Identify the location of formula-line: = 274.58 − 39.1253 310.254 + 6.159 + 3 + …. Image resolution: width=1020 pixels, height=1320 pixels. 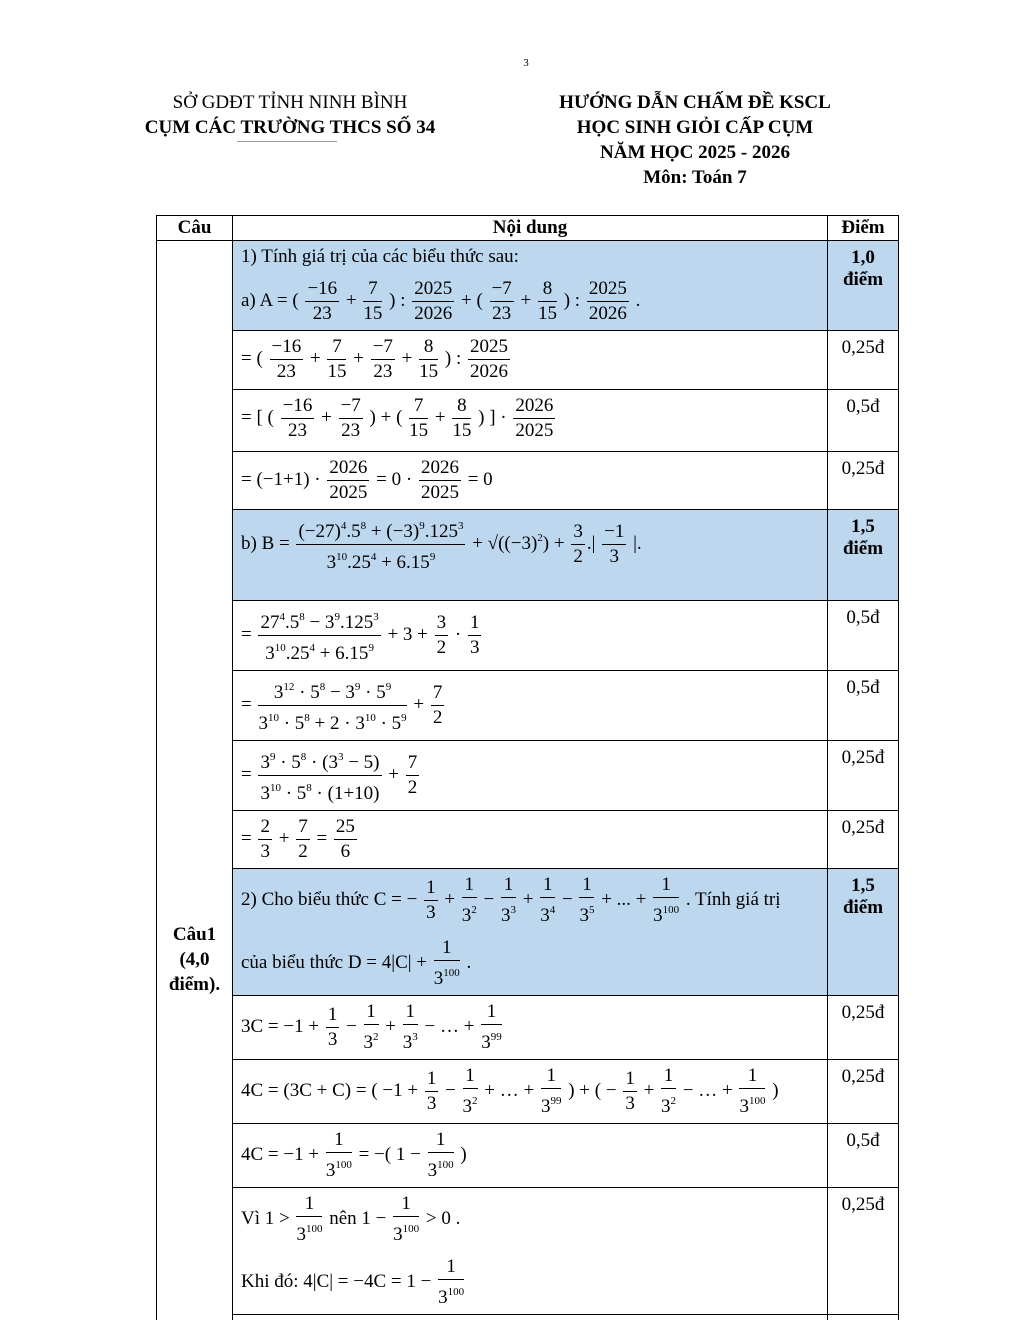
(530, 635).